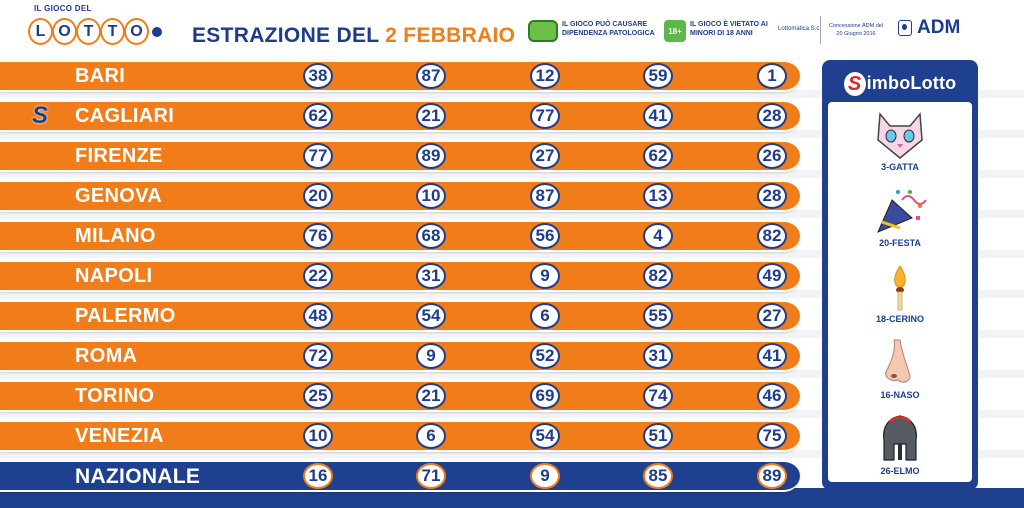 The height and width of the screenshot is (508, 1024). I want to click on logo-dot, so click(157, 32).